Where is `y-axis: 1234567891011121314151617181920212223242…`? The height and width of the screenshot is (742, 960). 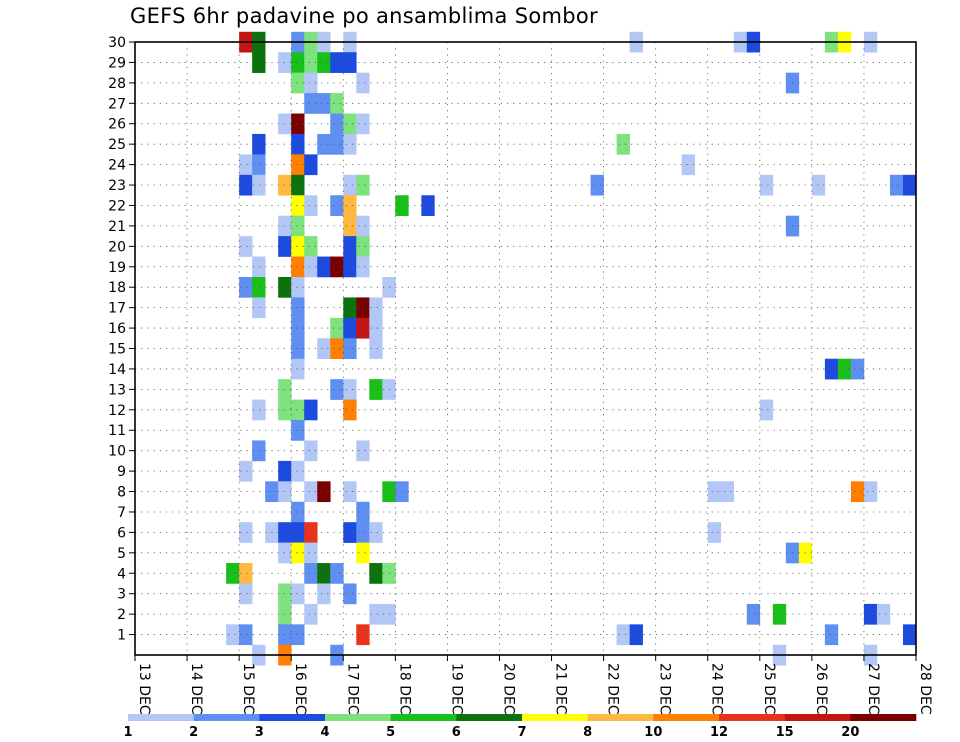 y-axis: 1234567891011121314151617181920212223242… is located at coordinates (121, 339).